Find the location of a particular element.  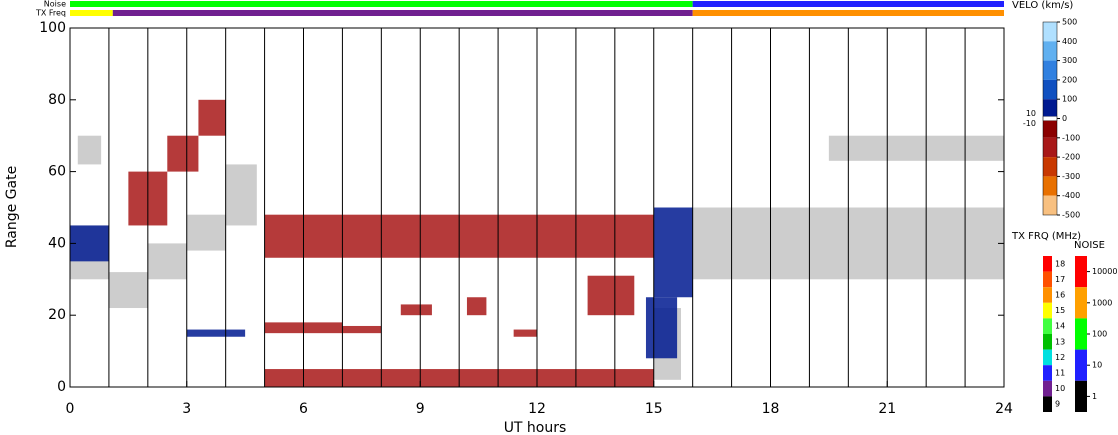

noise-tick-label: 1000 is located at coordinates (1102, 302).